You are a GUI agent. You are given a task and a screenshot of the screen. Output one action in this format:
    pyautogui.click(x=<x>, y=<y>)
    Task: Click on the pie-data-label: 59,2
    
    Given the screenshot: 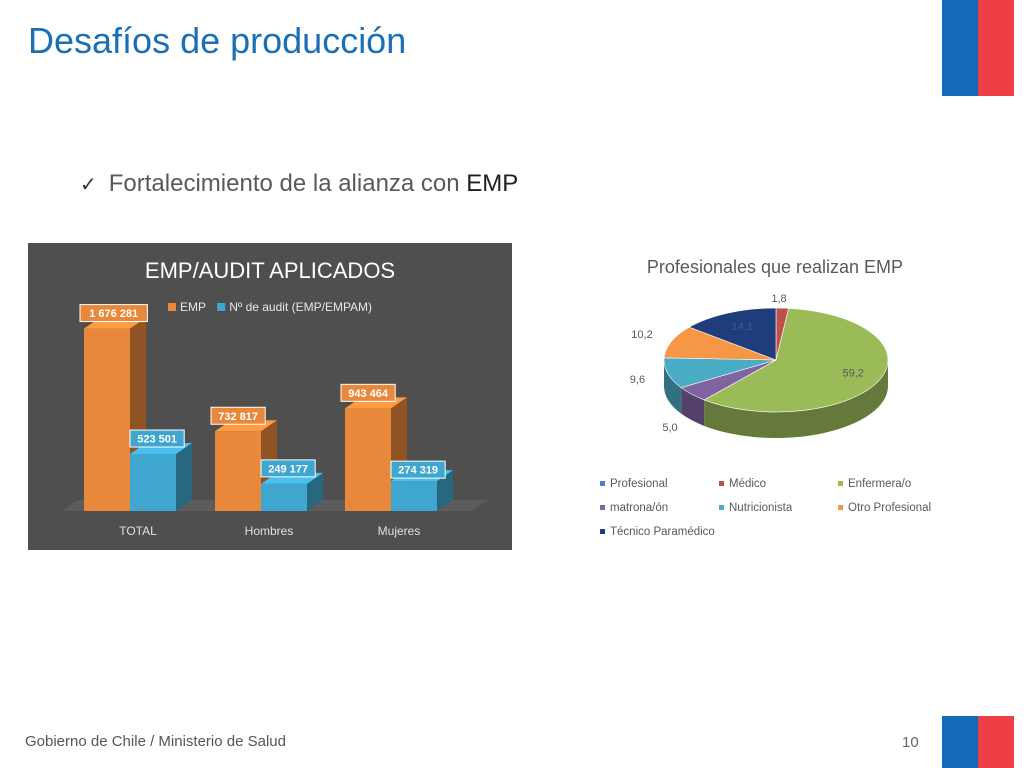 What is the action you would take?
    pyautogui.click(x=853, y=373)
    